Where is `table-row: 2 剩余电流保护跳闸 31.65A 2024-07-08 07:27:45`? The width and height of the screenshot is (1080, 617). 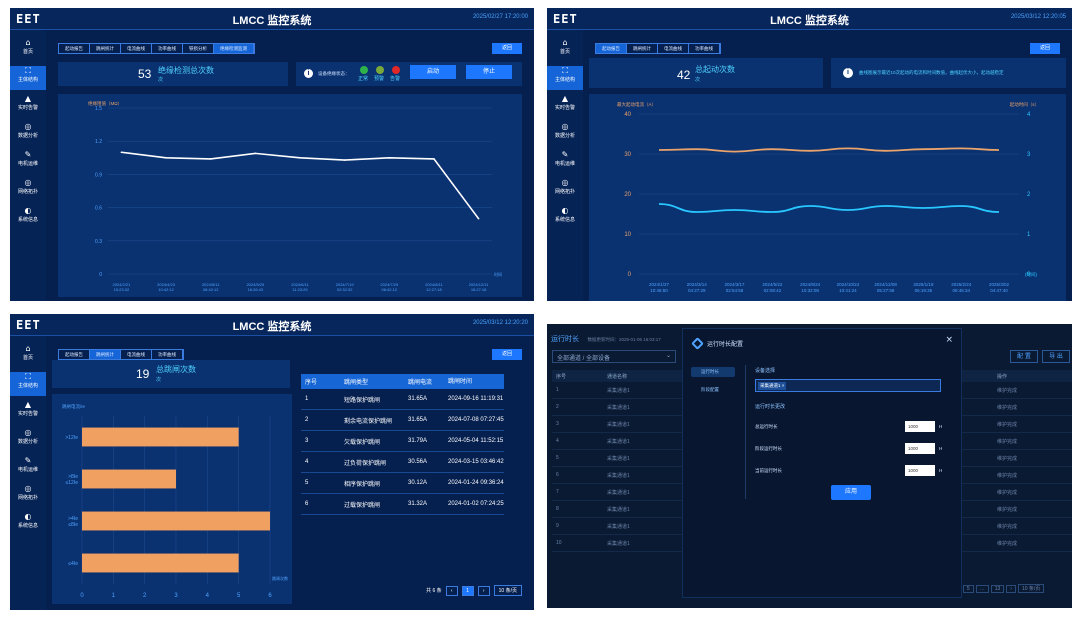
table-row: 2 剩余电流保护跳闸 31.65A 2024-07-08 07:27:45 is located at coordinates (402, 420).